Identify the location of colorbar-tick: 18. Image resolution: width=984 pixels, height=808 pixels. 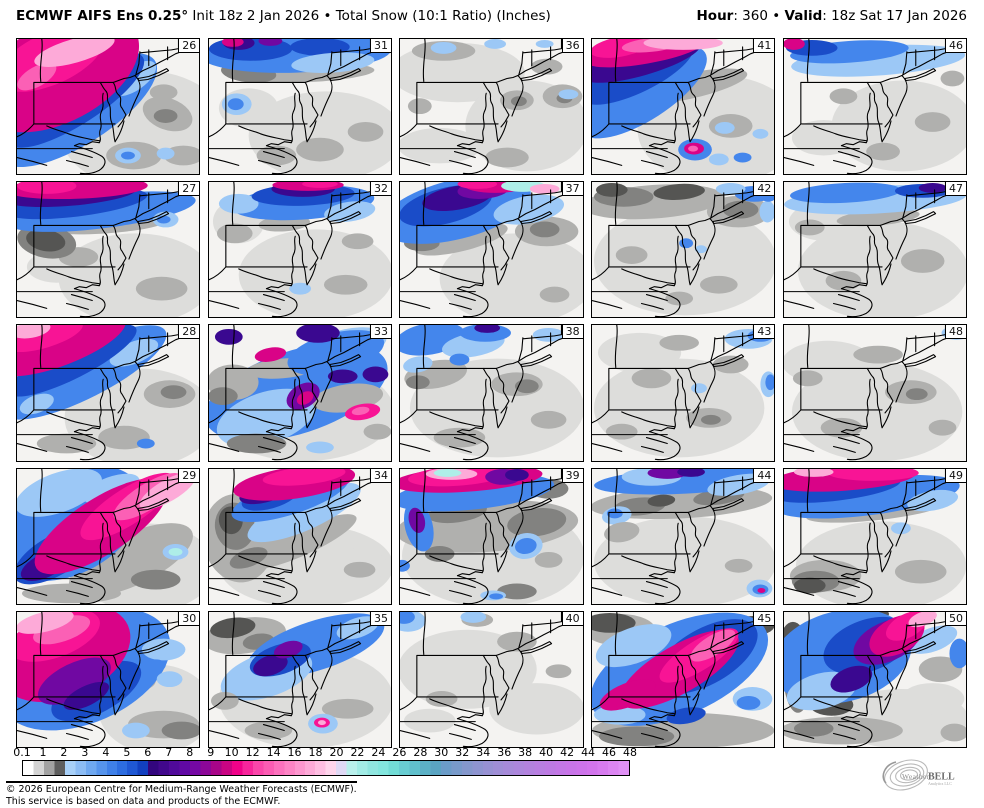
(315, 752).